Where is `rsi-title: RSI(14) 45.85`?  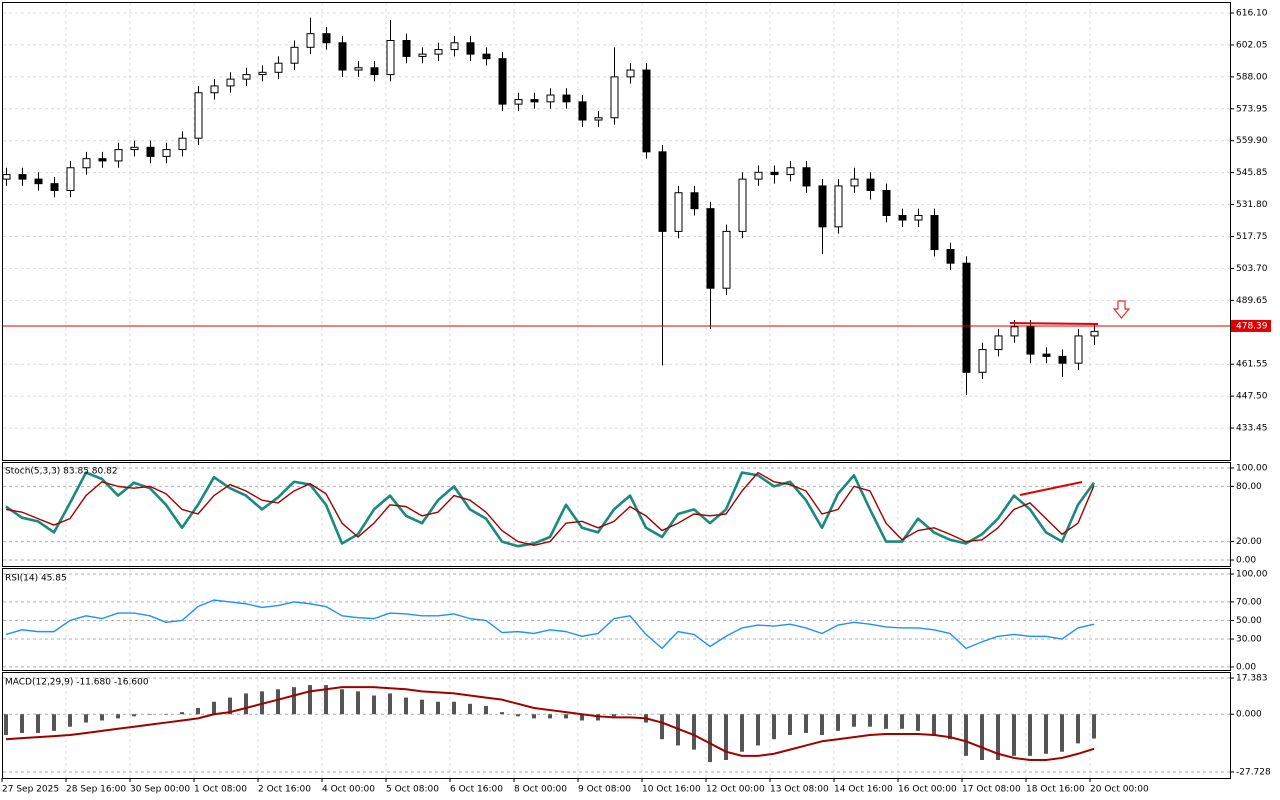
rsi-title: RSI(14) 45.85 is located at coordinates (36, 579).